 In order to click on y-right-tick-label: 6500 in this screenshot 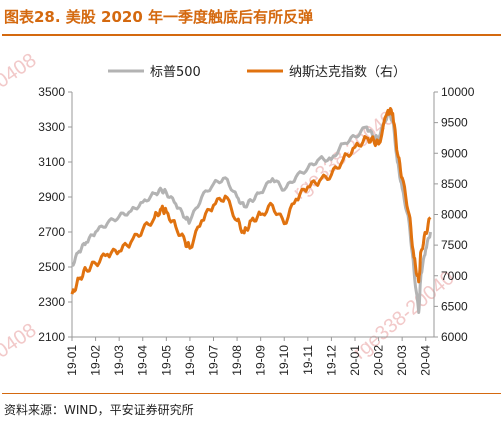, I will do `click(454, 306)`.